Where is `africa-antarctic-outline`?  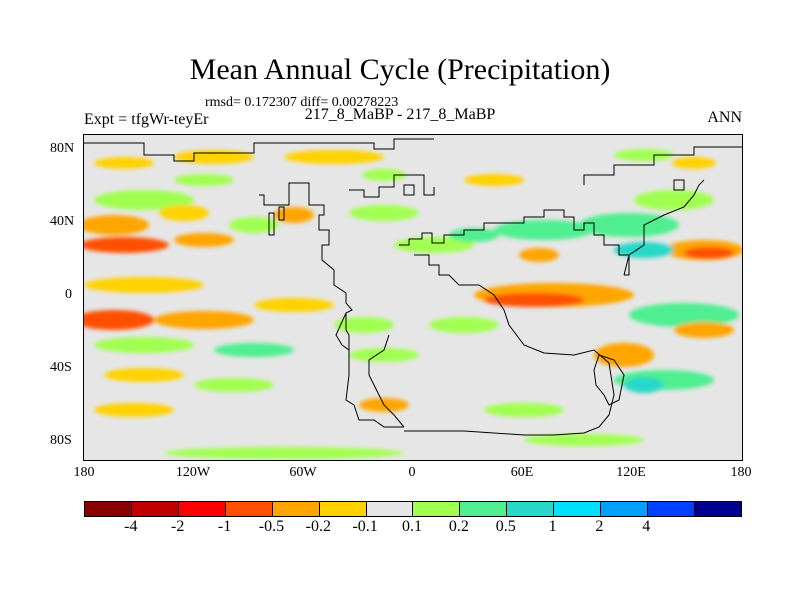
africa-antarctic-outline is located at coordinates (509, 345).